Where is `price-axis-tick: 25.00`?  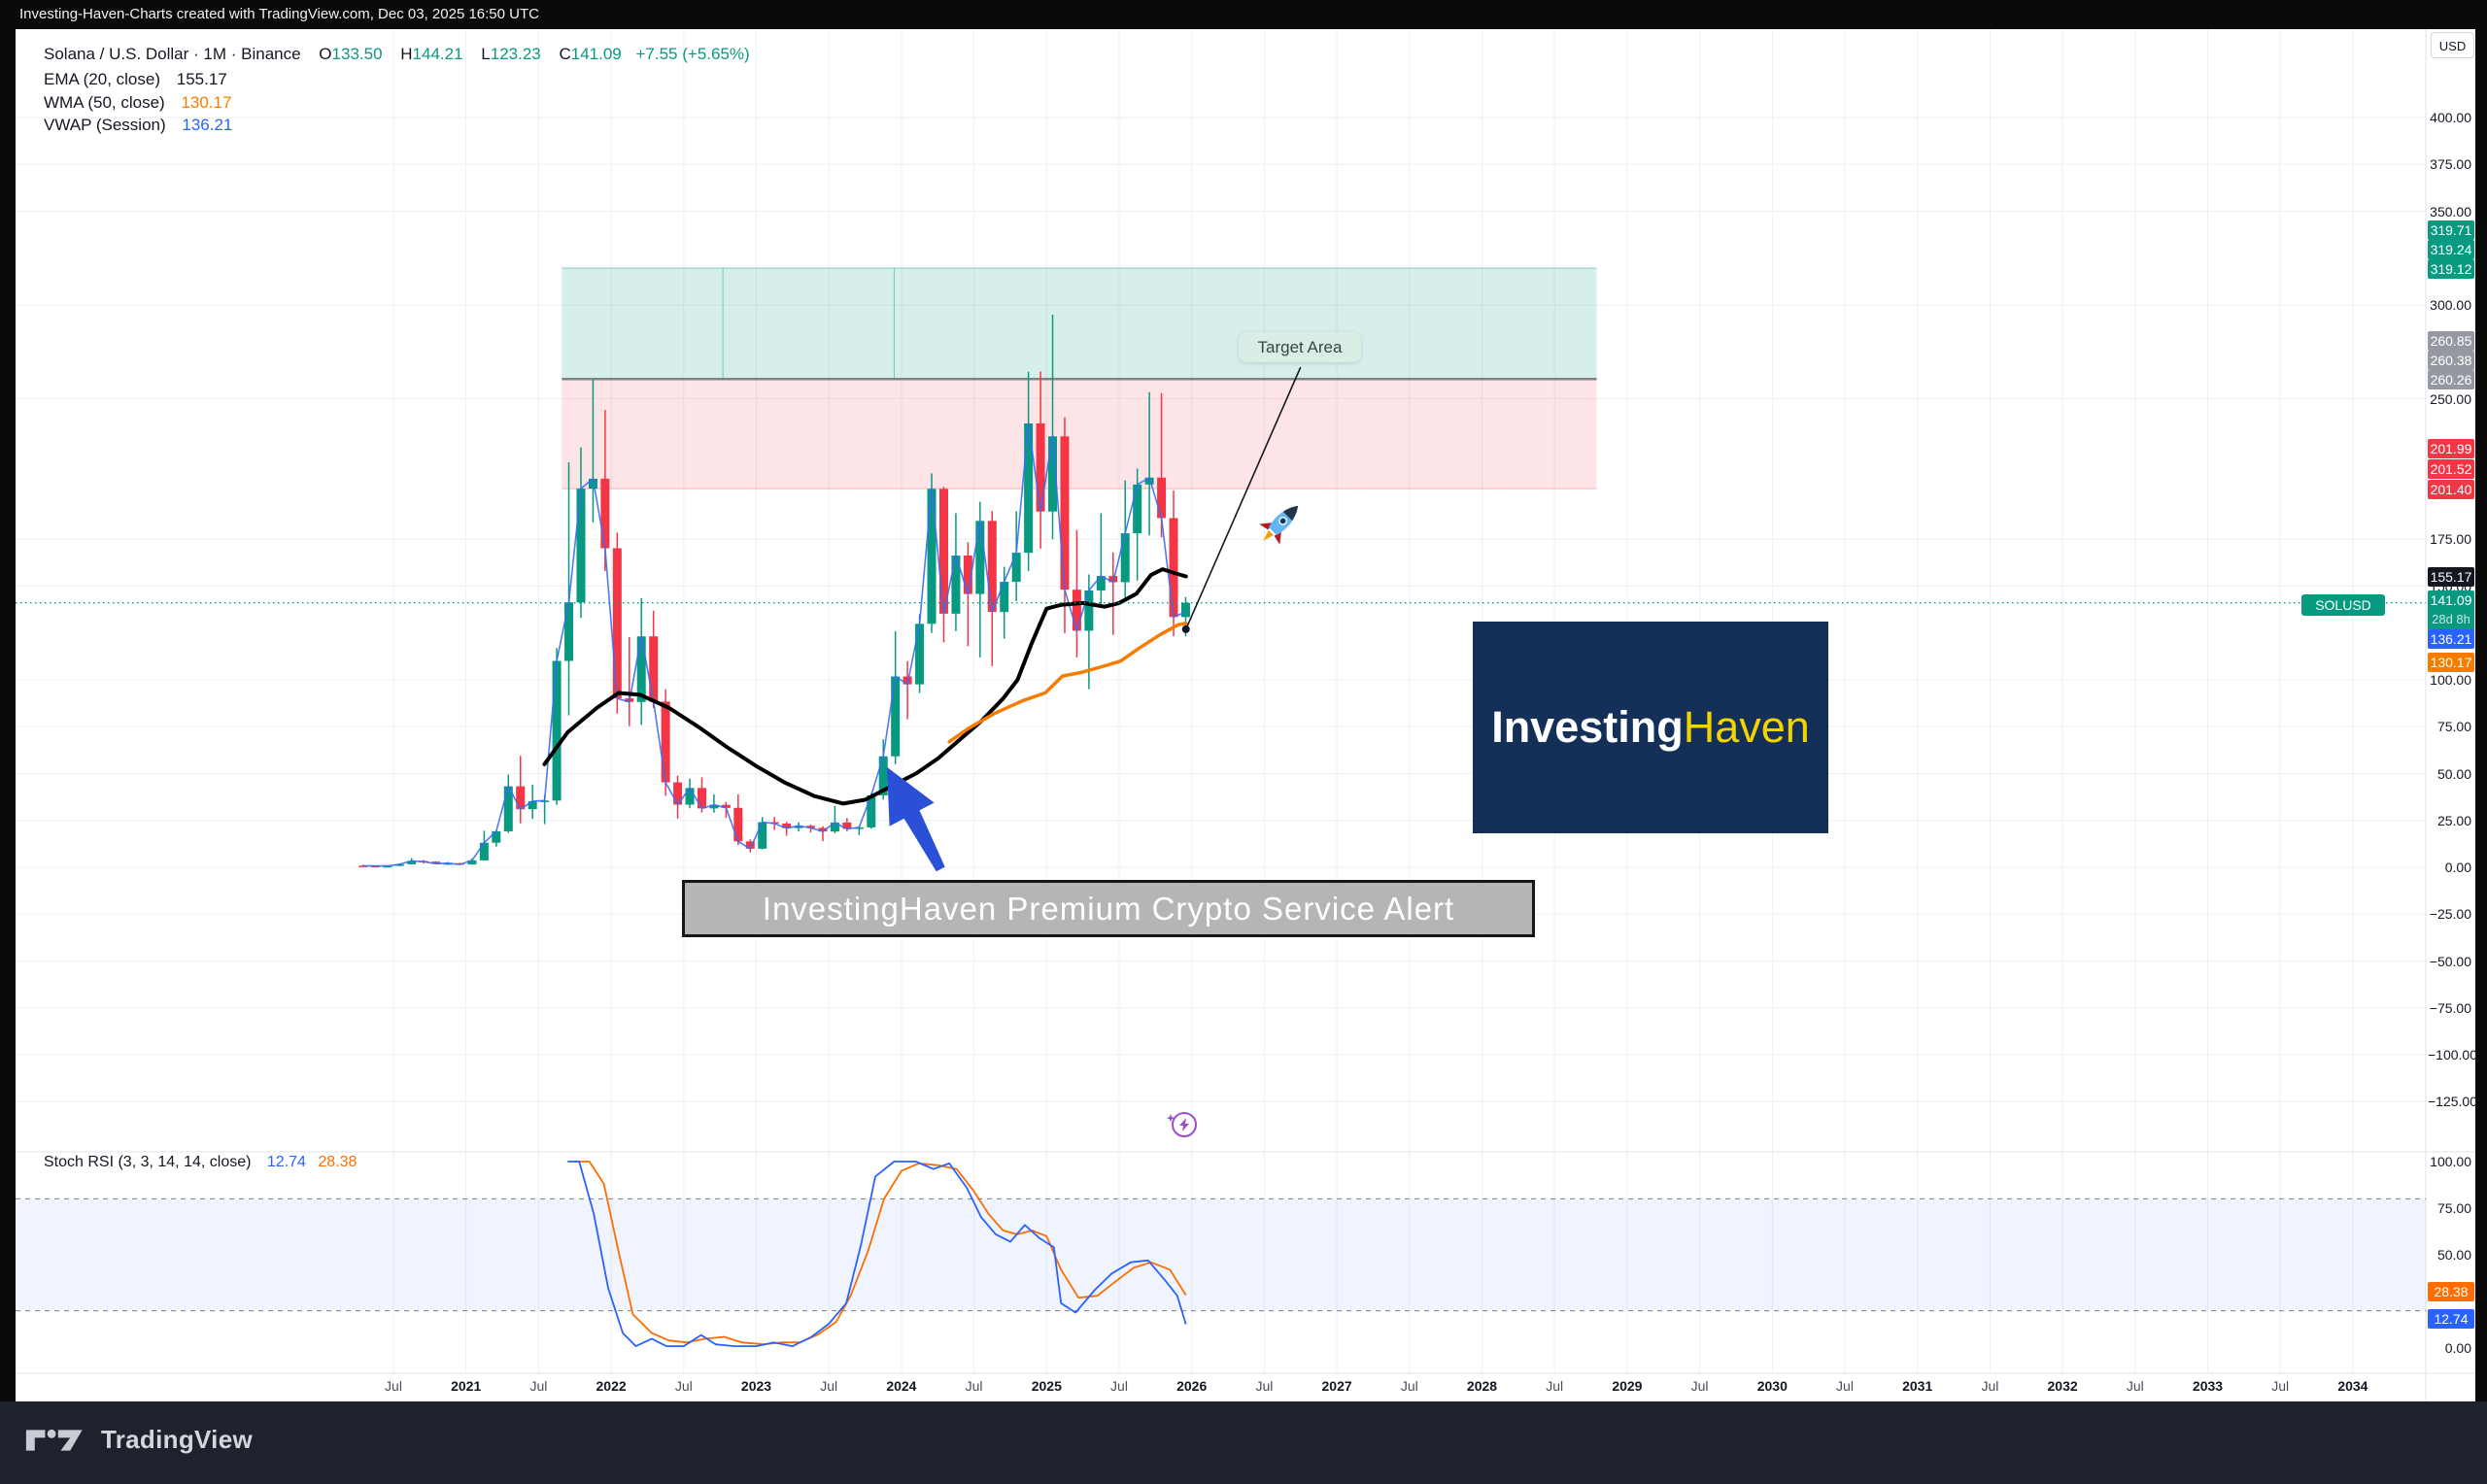 price-axis-tick: 25.00 is located at coordinates (2453, 820).